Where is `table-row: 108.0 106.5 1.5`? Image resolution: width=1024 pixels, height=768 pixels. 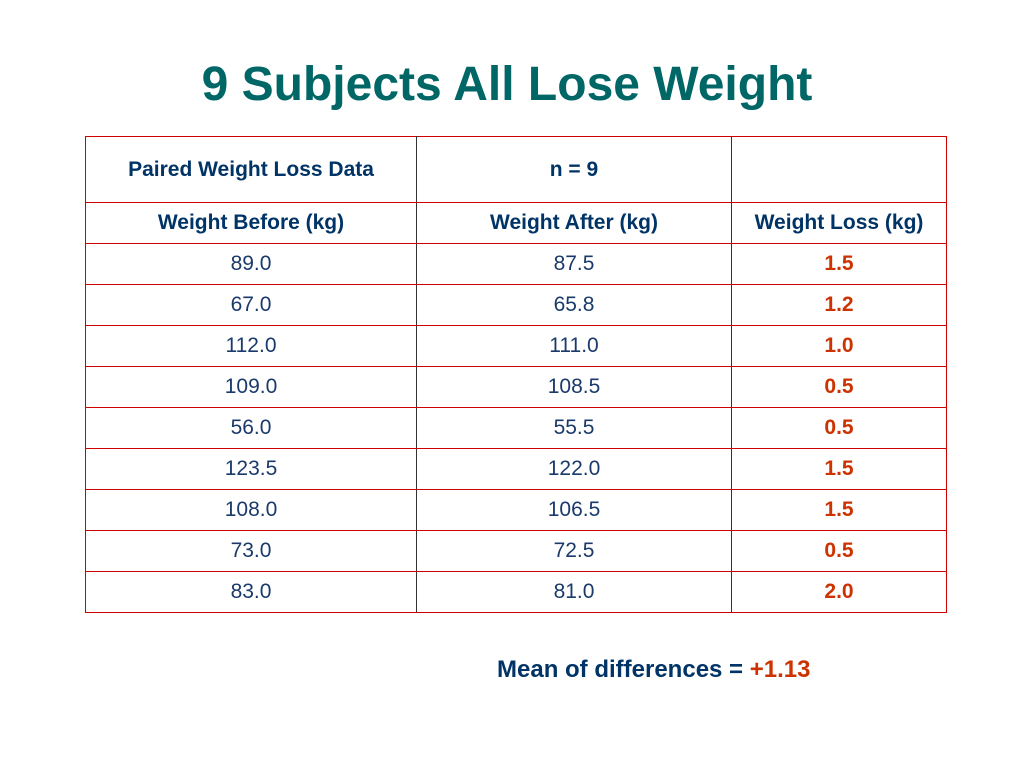 table-row: 108.0 106.5 1.5 is located at coordinates (516, 510).